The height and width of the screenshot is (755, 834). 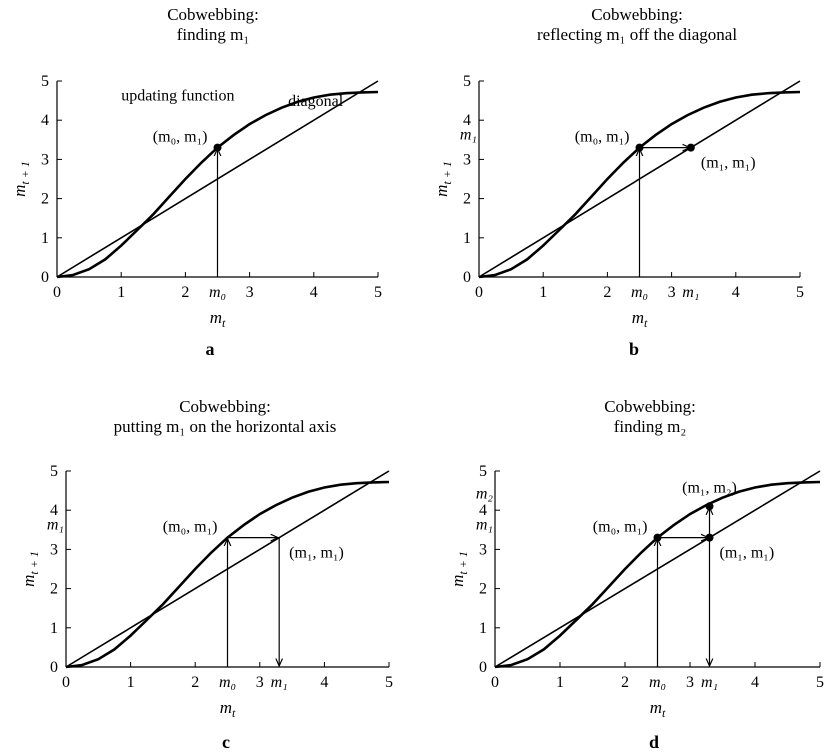 I want to click on panel-letter: c, so click(x=226, y=742).